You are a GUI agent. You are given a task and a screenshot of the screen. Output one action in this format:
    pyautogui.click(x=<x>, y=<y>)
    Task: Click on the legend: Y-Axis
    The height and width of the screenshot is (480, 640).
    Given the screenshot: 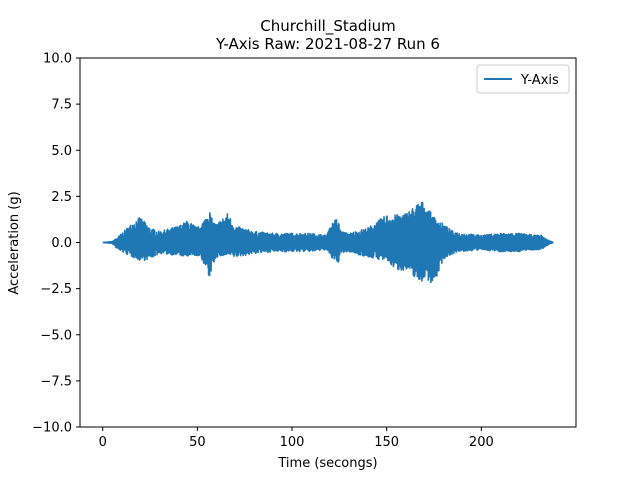 What is the action you would take?
    pyautogui.click(x=523, y=79)
    